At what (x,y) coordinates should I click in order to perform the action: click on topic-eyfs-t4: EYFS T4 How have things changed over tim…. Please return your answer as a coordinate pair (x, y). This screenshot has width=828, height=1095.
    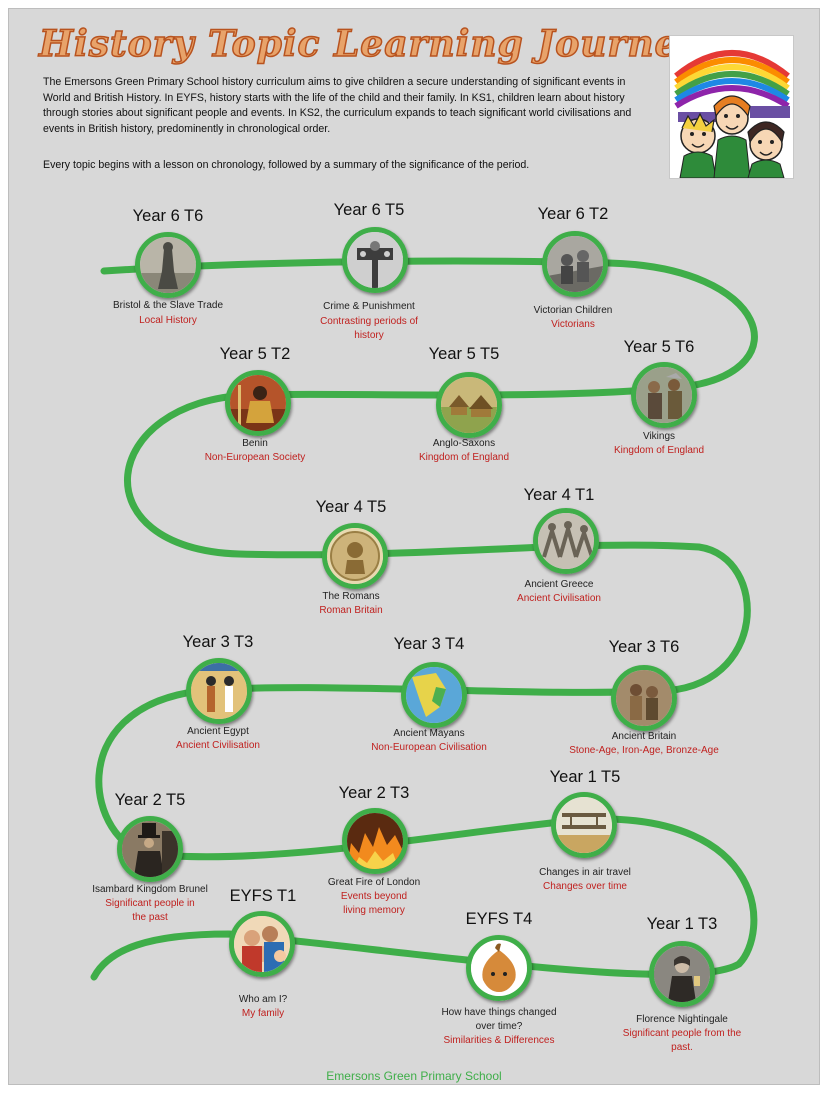
    Looking at the image, I should click on (499, 980).